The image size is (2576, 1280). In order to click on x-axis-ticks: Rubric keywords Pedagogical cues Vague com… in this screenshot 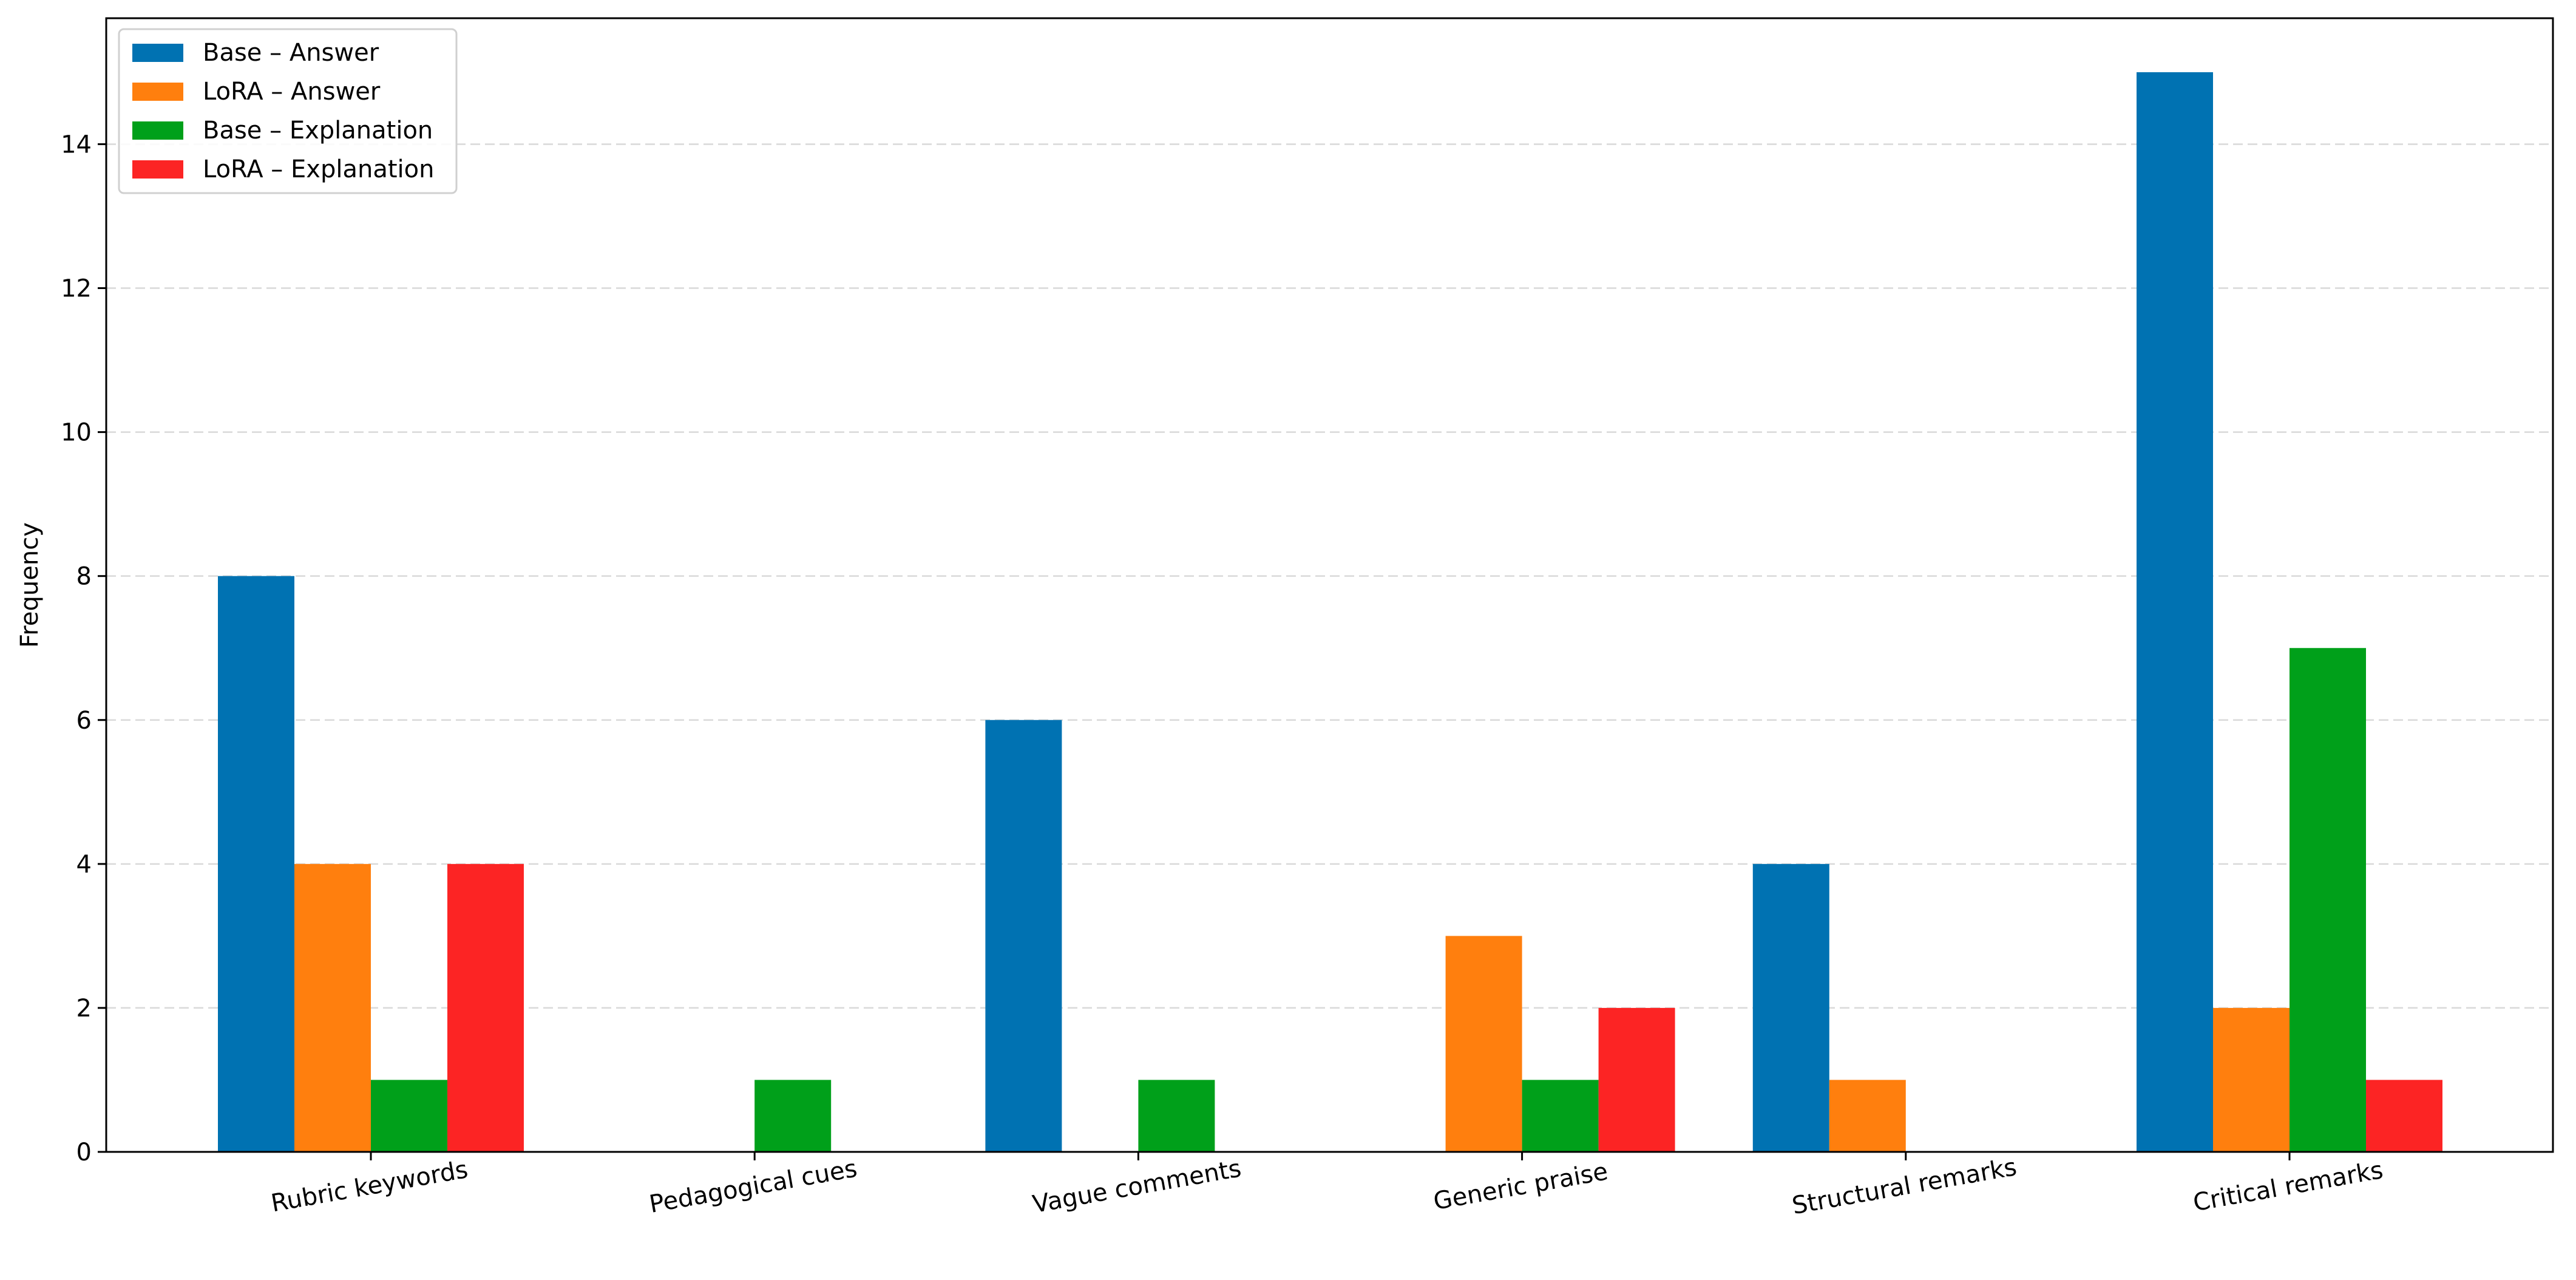, I will do `click(1327, 1186)`.